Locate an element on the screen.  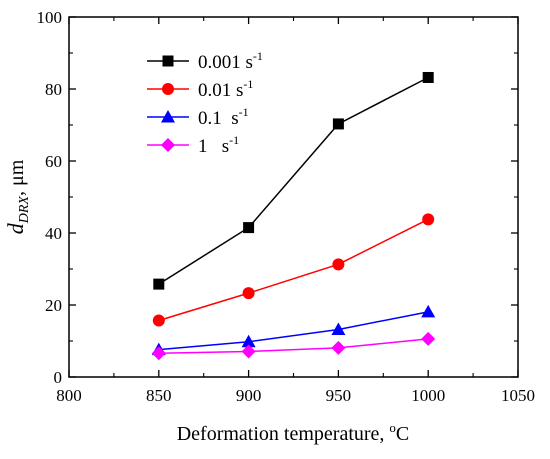
x-tick-label: 800 is located at coordinates (69, 395).